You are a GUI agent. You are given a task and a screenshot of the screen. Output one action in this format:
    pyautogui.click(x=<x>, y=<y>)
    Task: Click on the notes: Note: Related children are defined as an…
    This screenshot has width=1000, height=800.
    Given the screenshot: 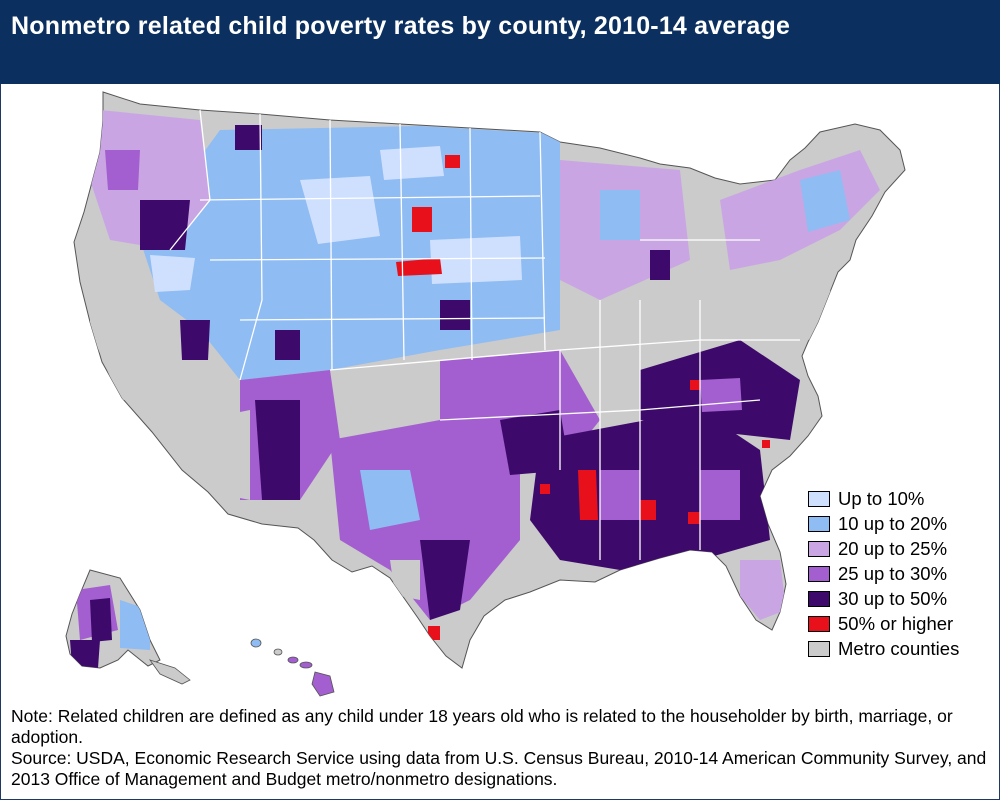 What is the action you would take?
    pyautogui.click(x=503, y=748)
    